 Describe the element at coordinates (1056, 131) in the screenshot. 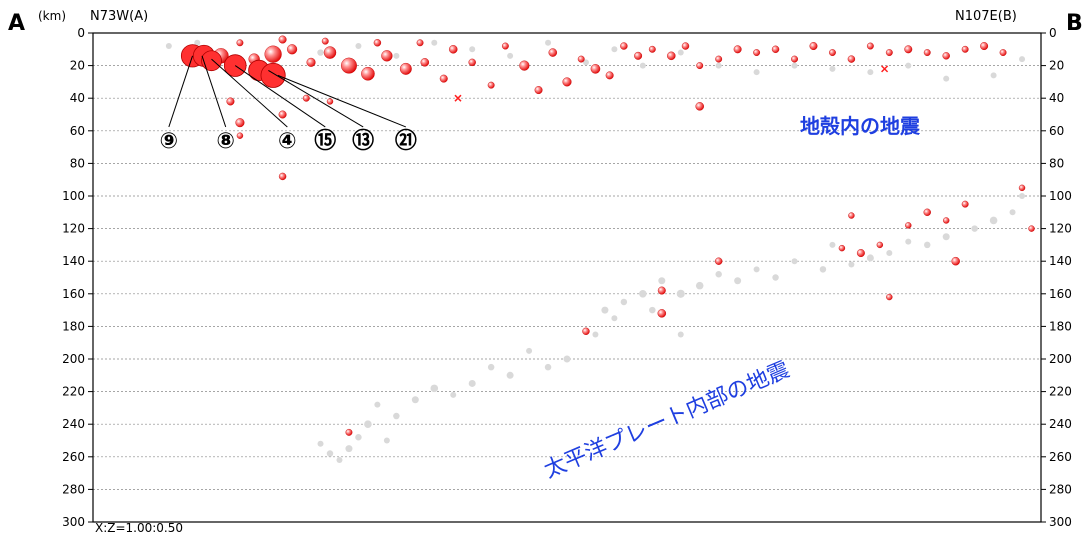

I see `right-tick-label: 60` at that location.